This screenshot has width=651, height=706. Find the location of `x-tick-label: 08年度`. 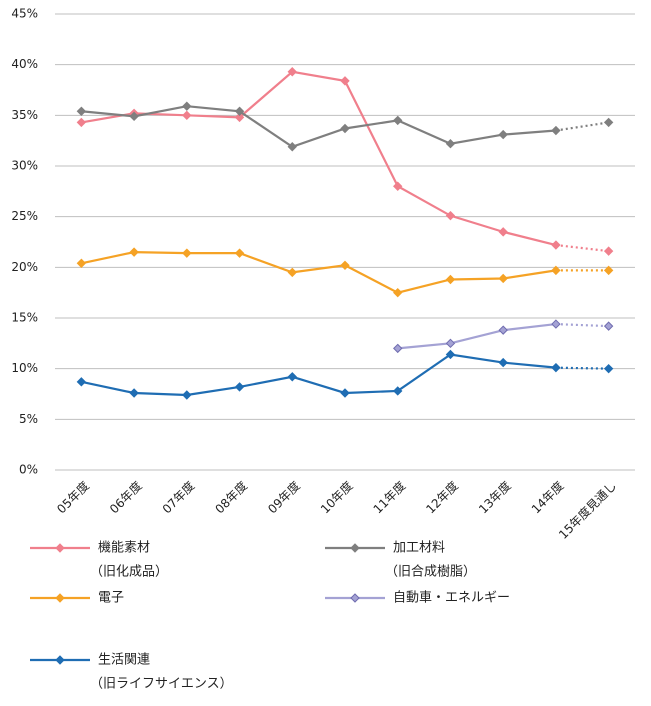

x-tick-label: 08年度 is located at coordinates (231, 497).